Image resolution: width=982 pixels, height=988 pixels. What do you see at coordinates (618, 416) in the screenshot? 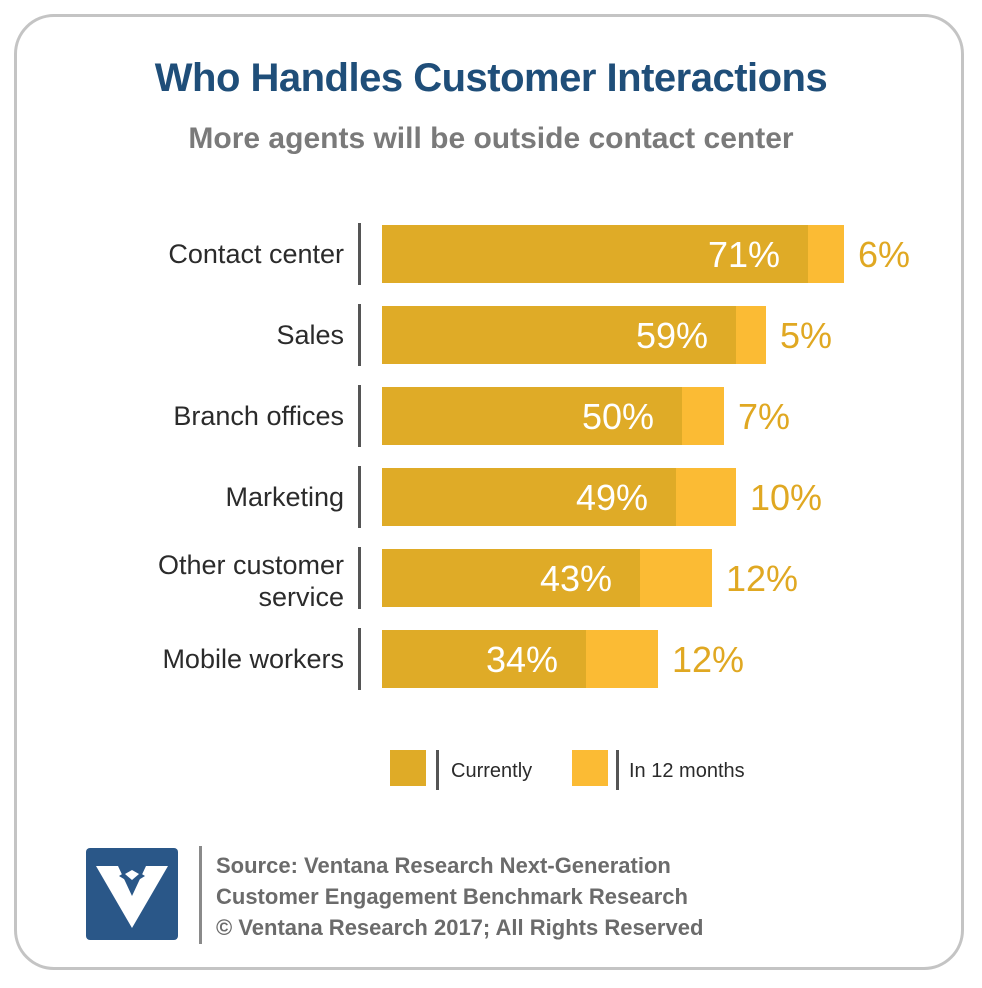
I see `value-label-currently: 50%` at bounding box center [618, 416].